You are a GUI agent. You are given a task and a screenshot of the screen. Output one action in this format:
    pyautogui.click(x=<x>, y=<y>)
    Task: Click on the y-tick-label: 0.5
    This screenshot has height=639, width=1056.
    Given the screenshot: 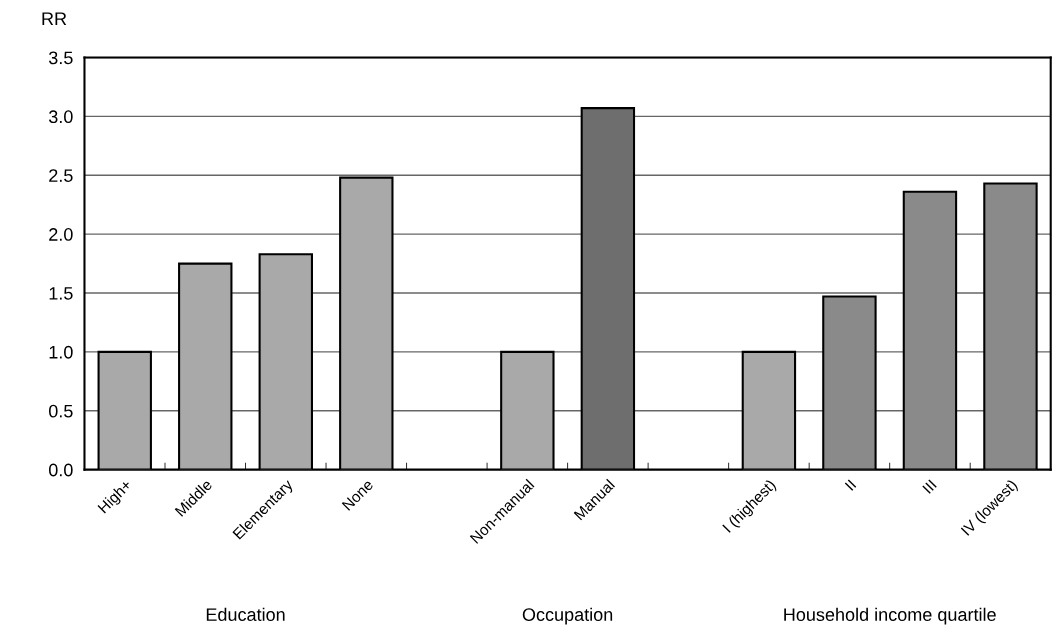 What is the action you would take?
    pyautogui.click(x=60, y=411)
    